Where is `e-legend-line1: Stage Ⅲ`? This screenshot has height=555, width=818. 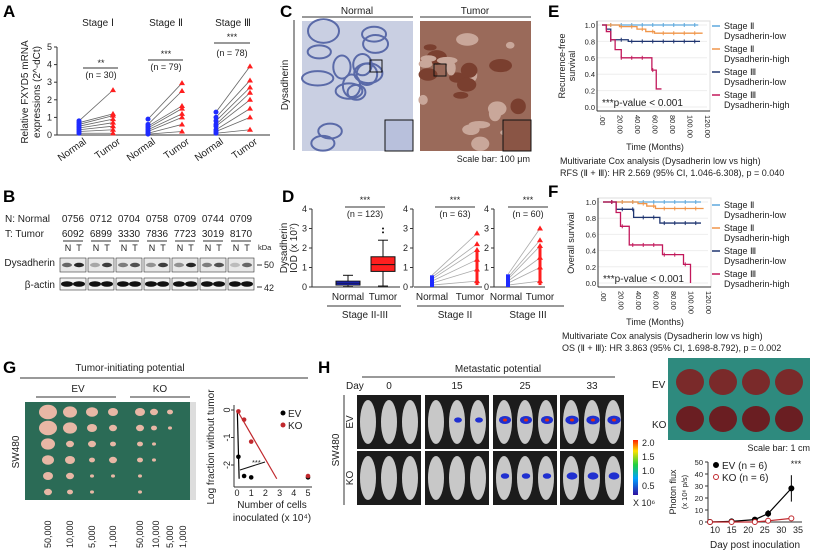 e-legend-line1: Stage Ⅲ is located at coordinates (740, 95).